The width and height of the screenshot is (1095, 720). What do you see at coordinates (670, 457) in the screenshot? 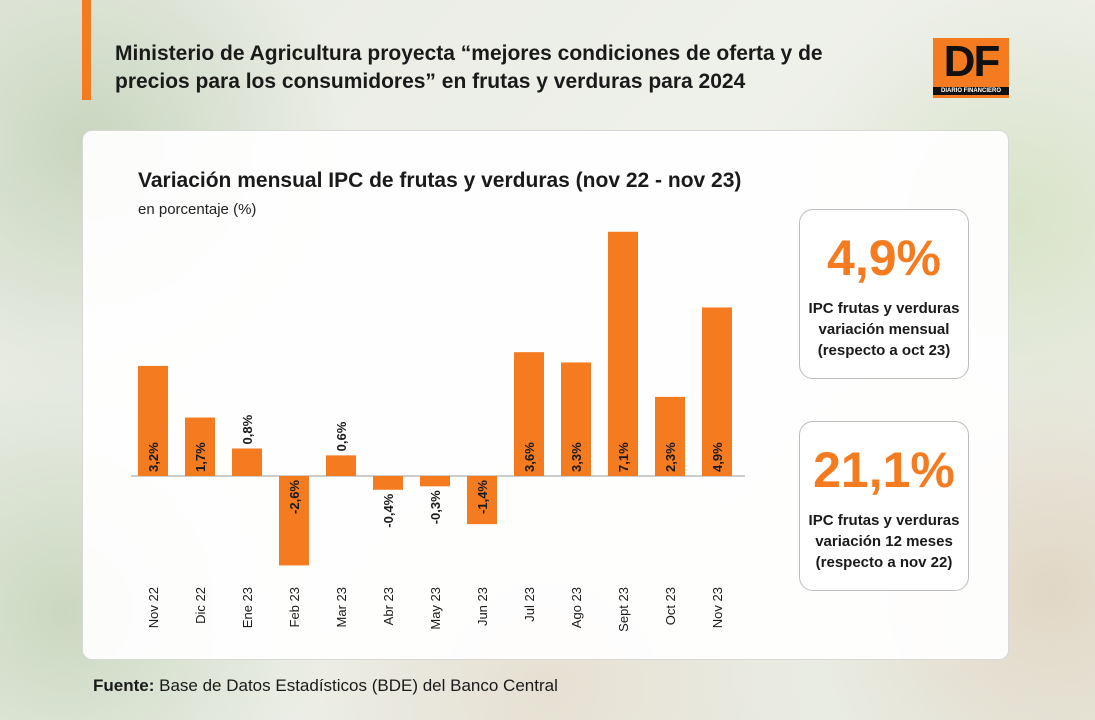
I see `value-label-11: 2,3%` at bounding box center [670, 457].